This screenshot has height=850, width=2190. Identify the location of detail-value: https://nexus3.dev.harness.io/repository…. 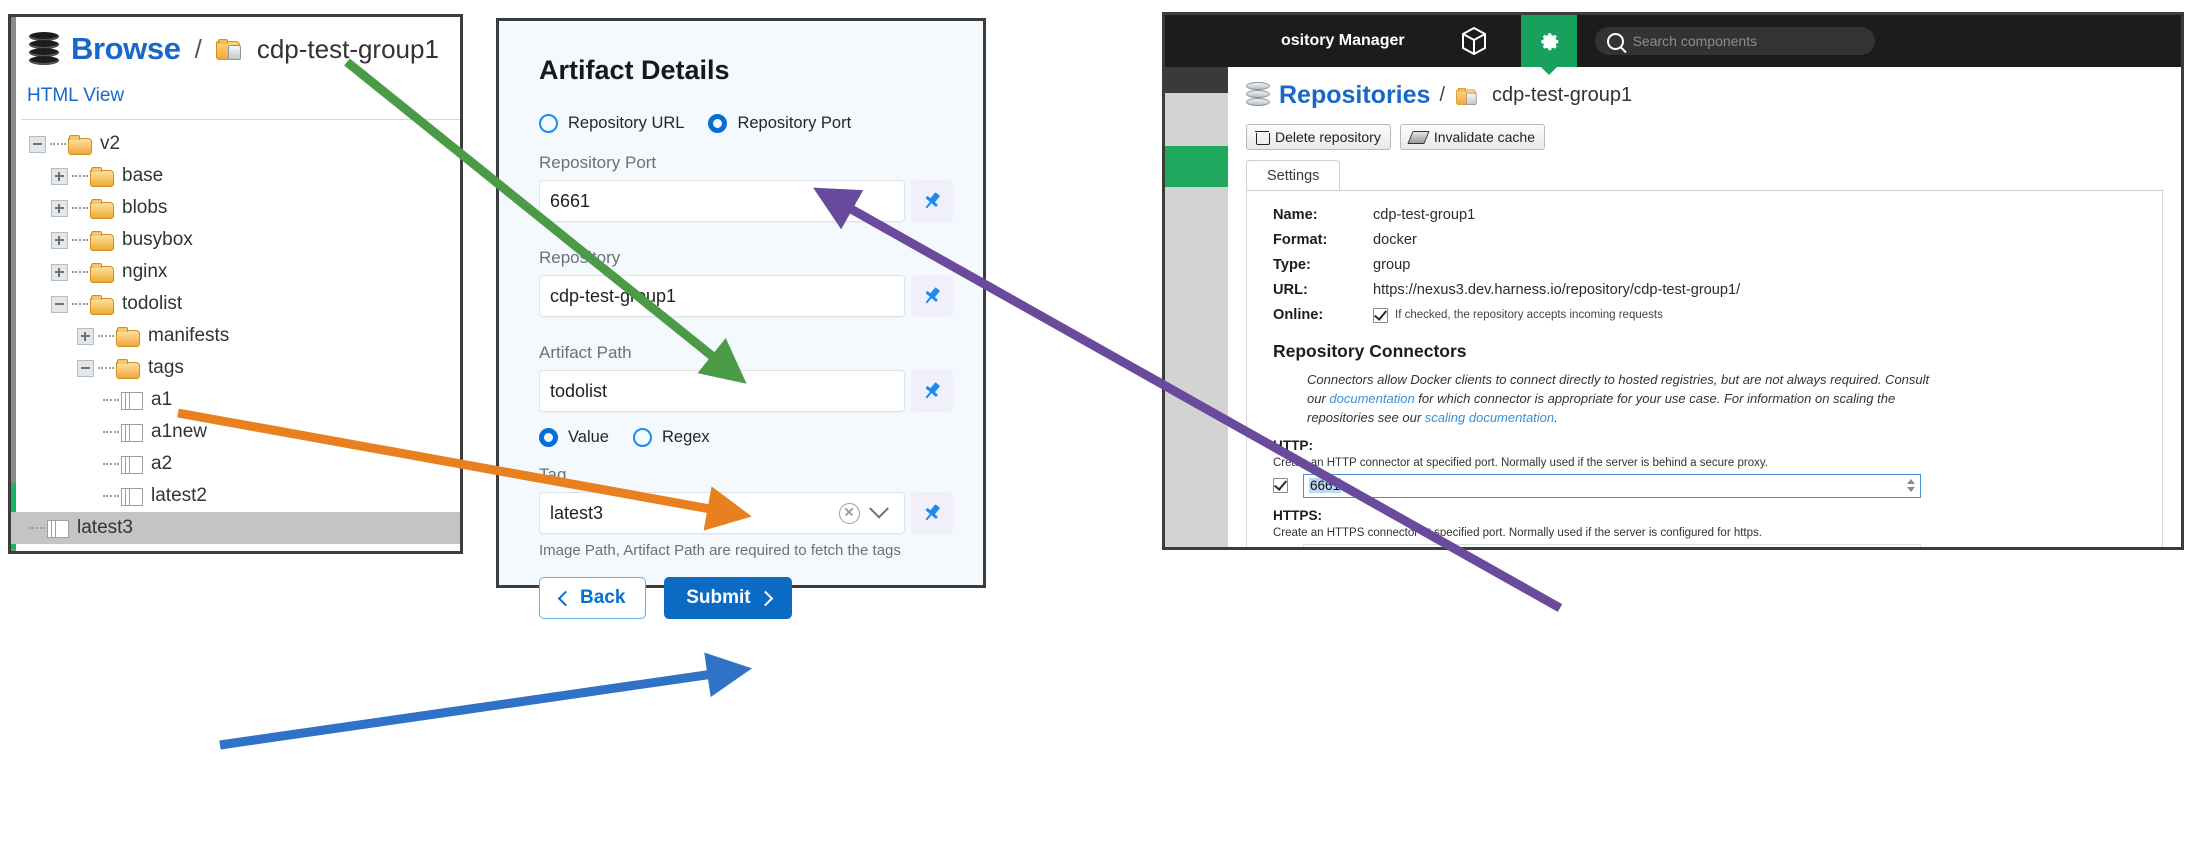
(1557, 290).